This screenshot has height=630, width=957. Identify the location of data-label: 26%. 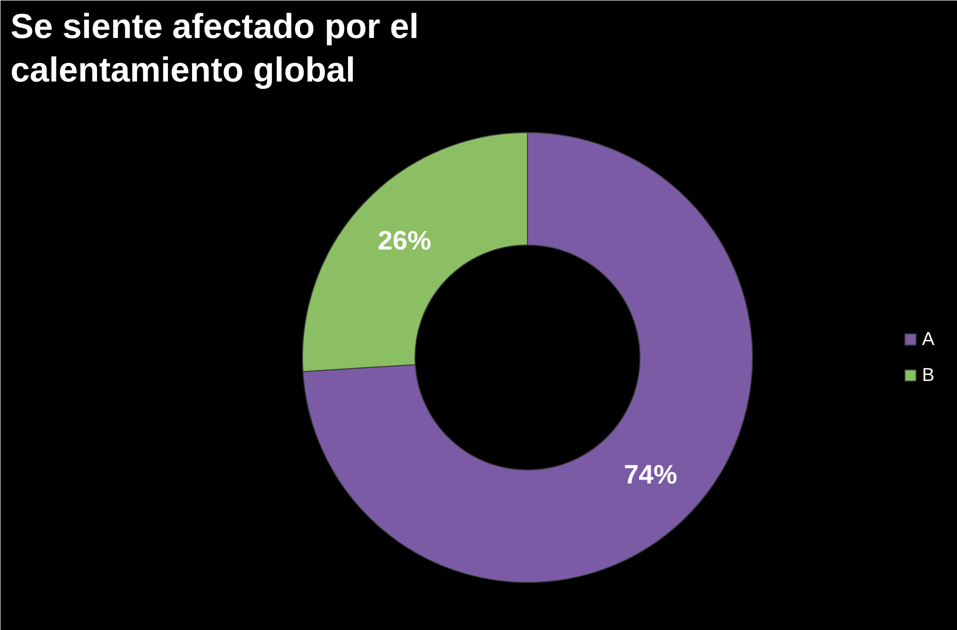
(405, 241).